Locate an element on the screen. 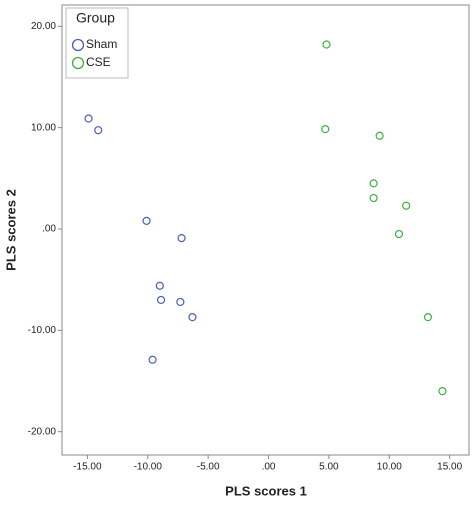 This screenshot has height=506, width=474. legend-label: CSE is located at coordinates (98, 62).